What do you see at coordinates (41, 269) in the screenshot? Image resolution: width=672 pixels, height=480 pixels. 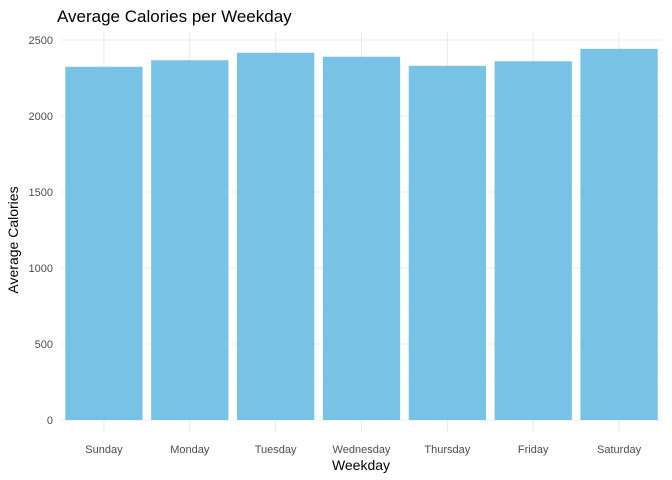 I see `y-tick-label: 1000` at bounding box center [41, 269].